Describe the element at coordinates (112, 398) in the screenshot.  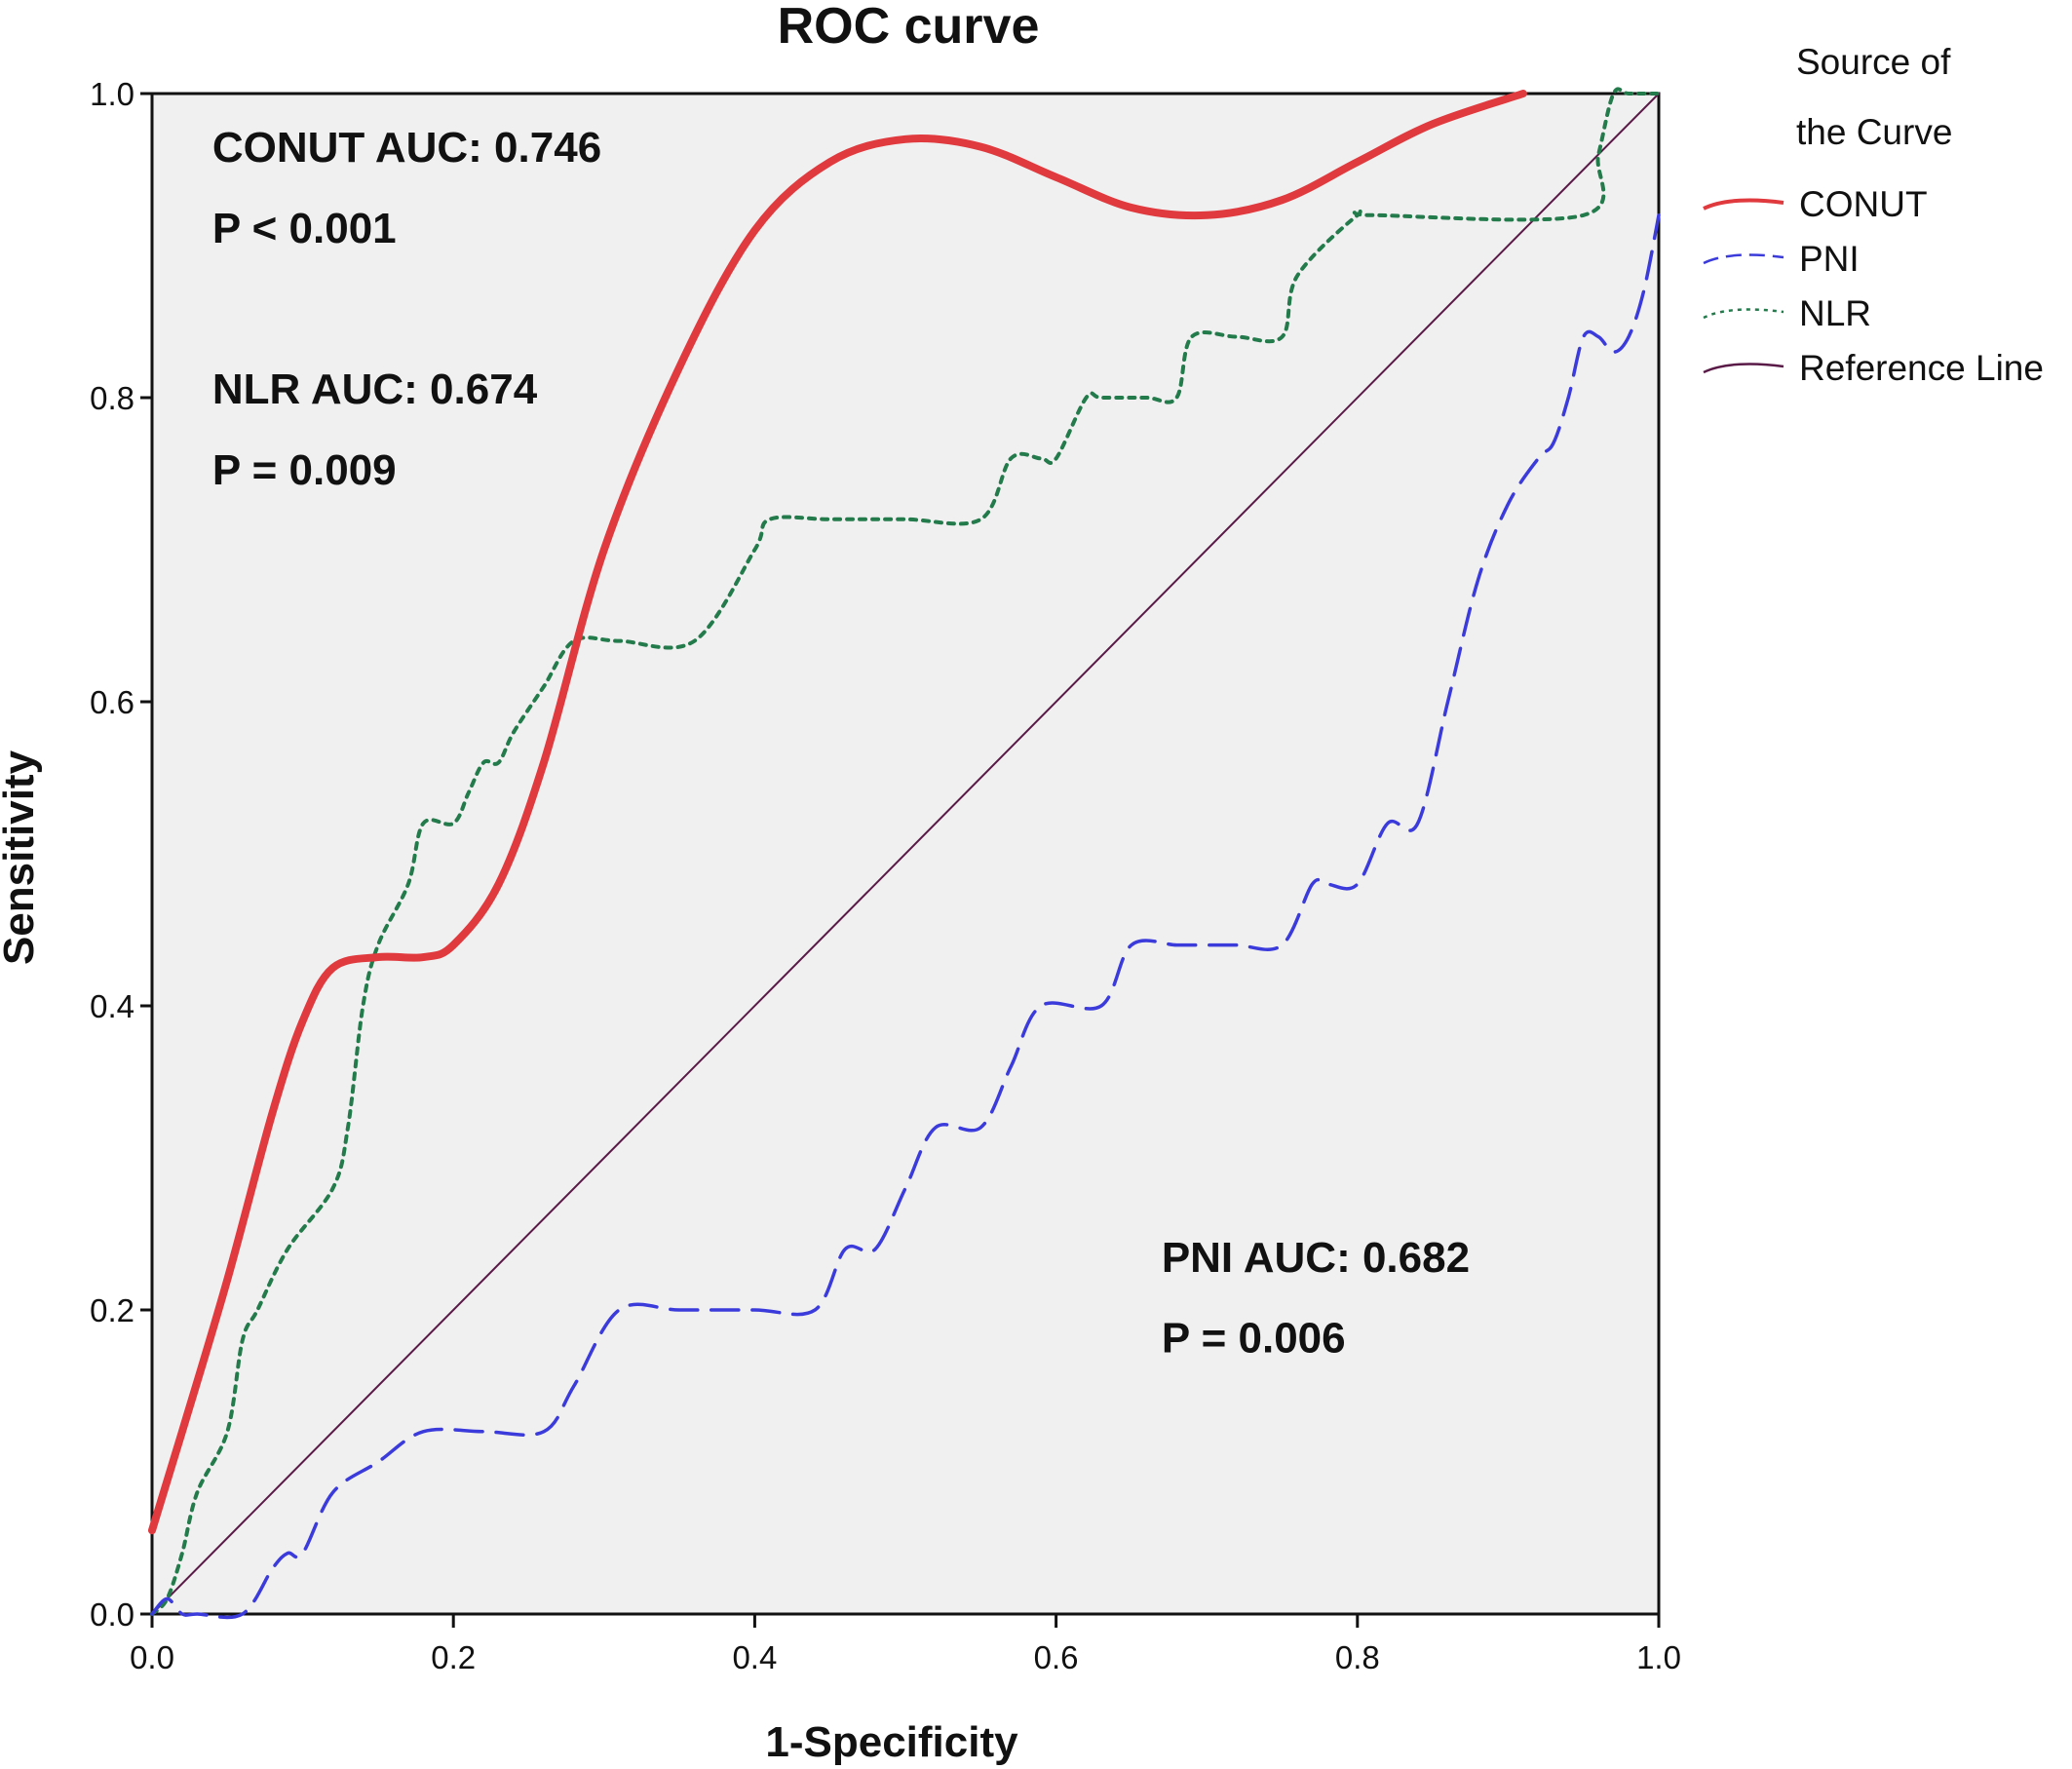
I see `y-tick-label: 0.8` at that location.